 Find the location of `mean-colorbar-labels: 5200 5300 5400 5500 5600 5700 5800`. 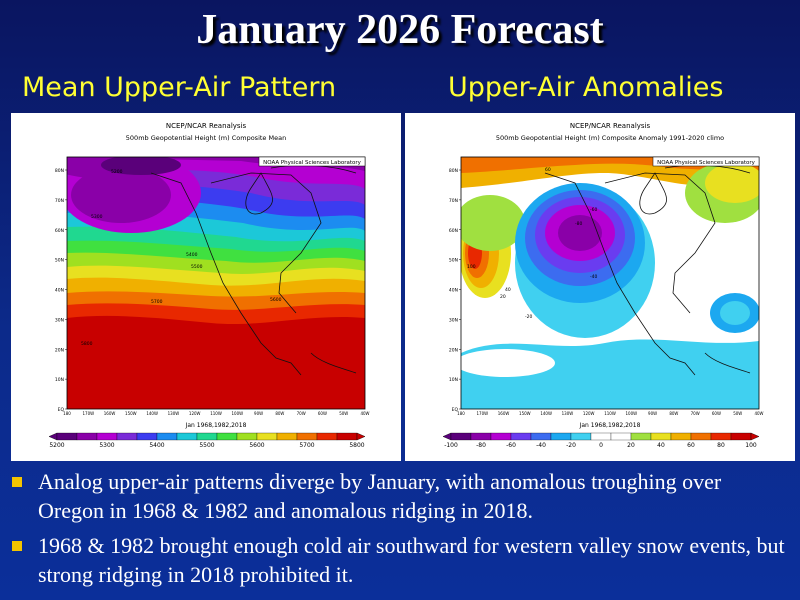

mean-colorbar-labels: 5200 5300 5400 5500 5600 5700 5800 is located at coordinates (206, 445).